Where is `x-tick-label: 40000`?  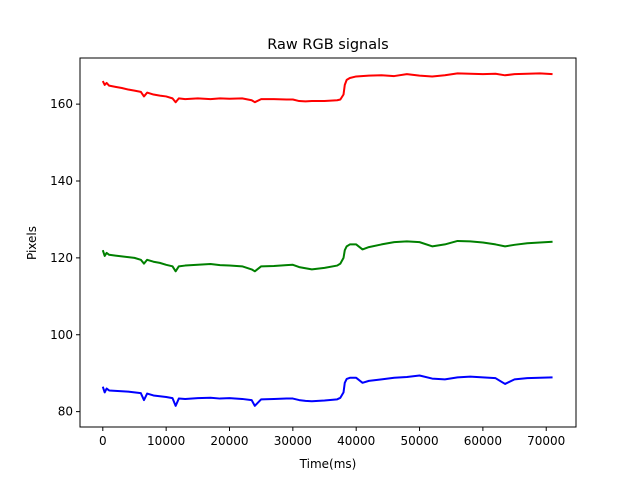
x-tick-label: 40000 is located at coordinates (356, 441).